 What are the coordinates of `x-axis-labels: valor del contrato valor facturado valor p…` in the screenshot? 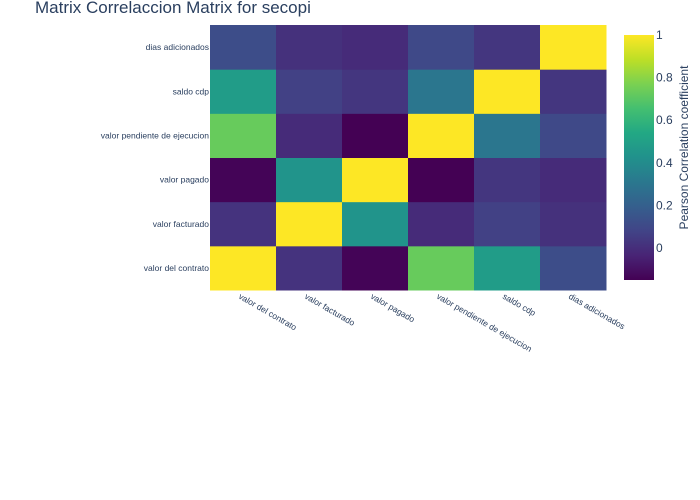 It's located at (432, 322).